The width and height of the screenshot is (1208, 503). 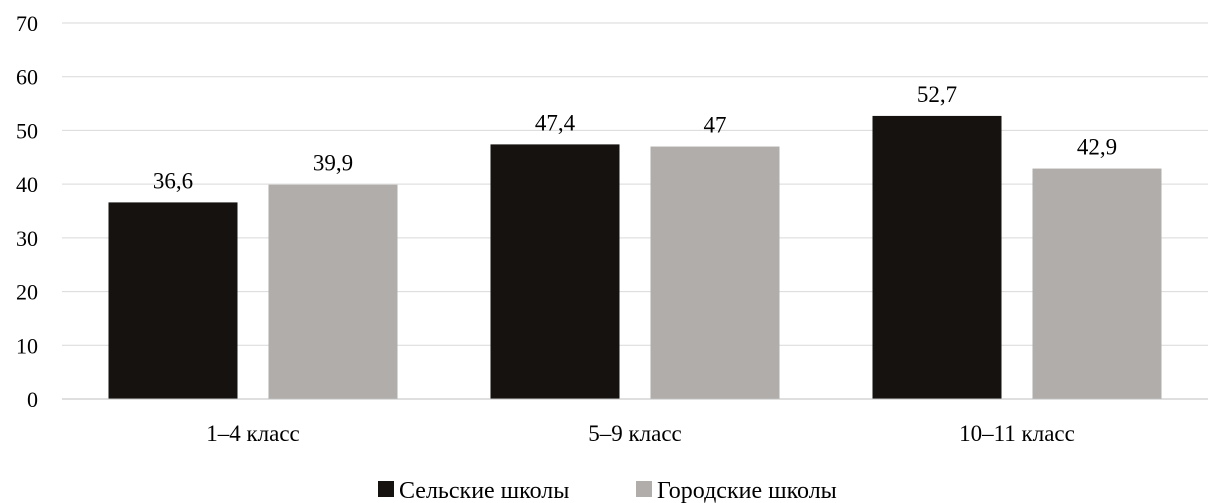 What do you see at coordinates (27, 345) in the screenshot?
I see `y-tick-label: 10` at bounding box center [27, 345].